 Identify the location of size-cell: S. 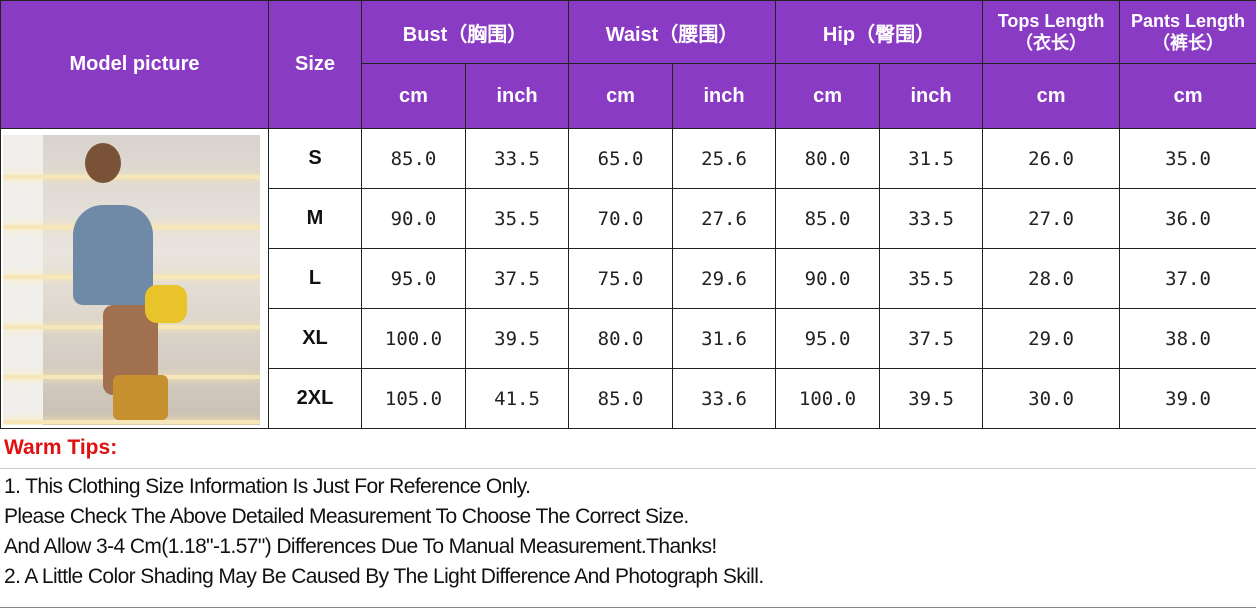
(315, 158).